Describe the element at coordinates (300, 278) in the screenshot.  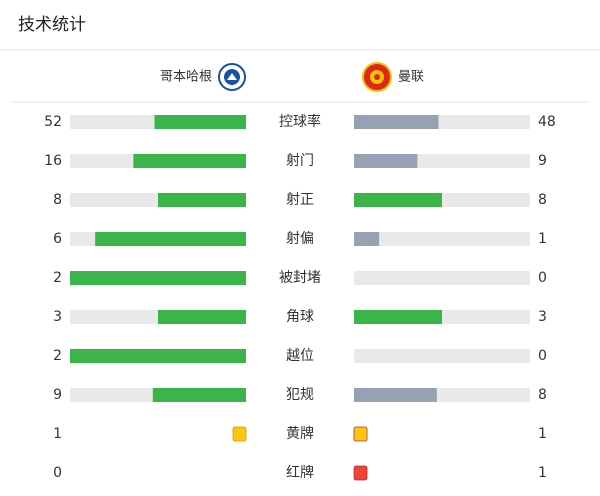
I see `stat-label: 被封堵` at that location.